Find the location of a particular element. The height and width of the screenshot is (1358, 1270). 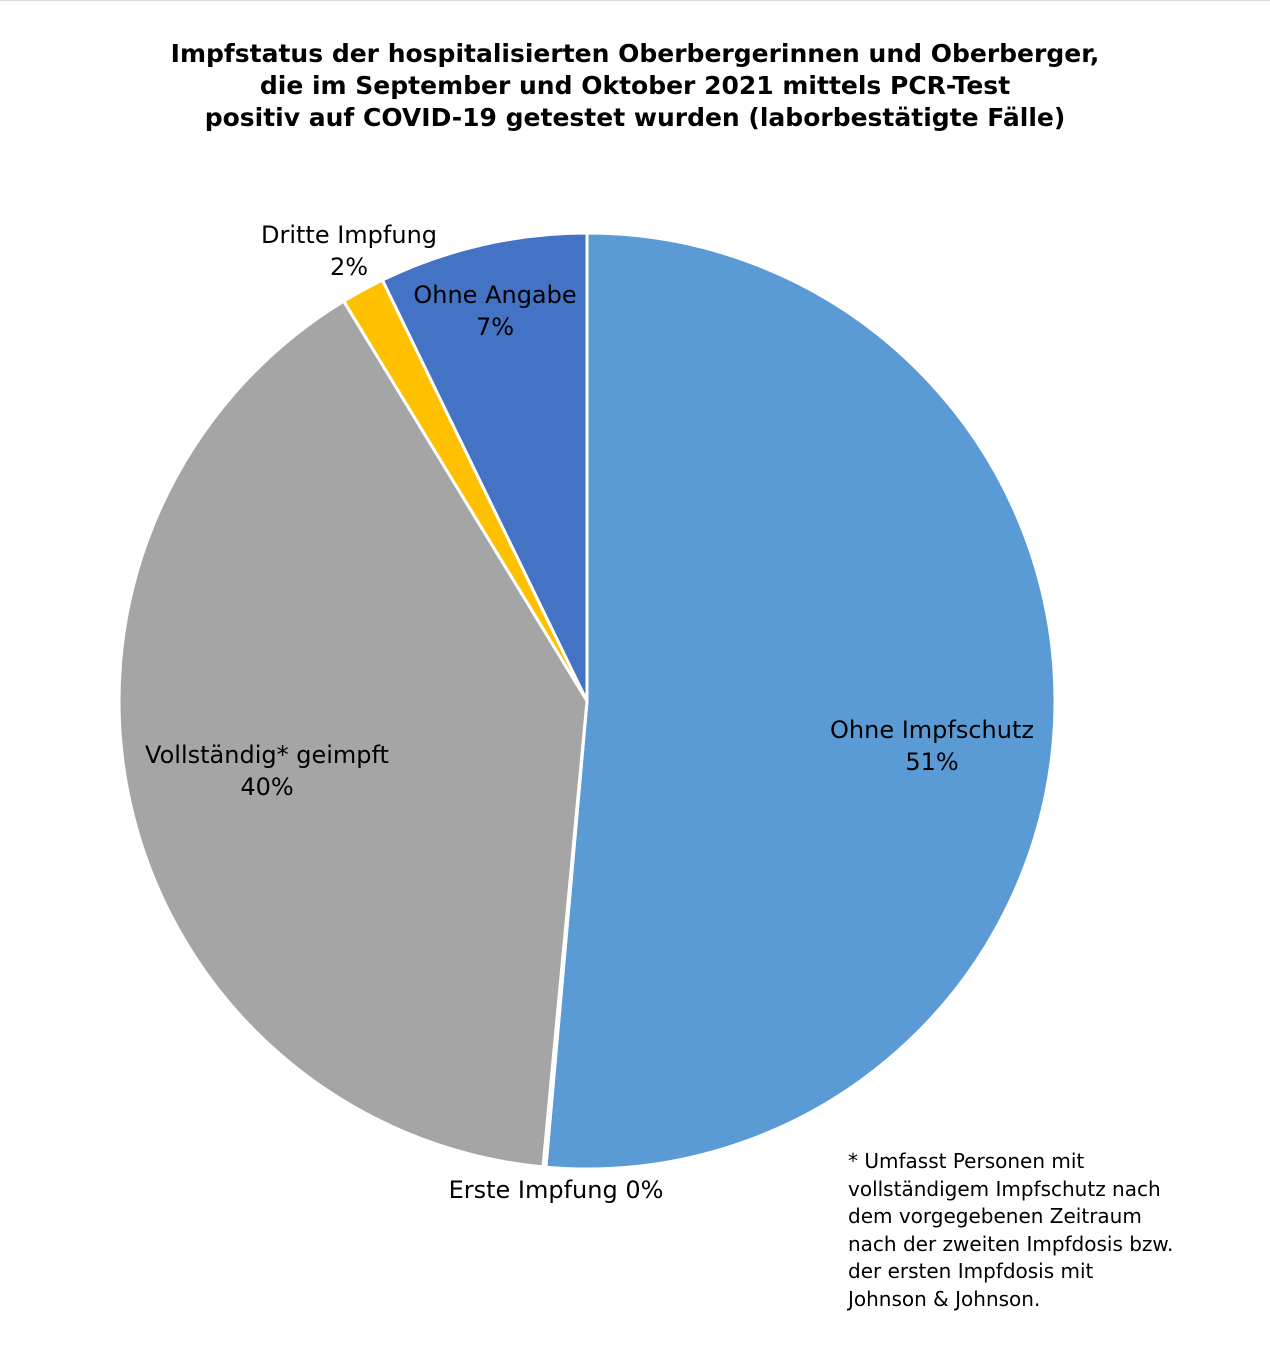

pie-slice-ohne-angabe is located at coordinates (484, 467).